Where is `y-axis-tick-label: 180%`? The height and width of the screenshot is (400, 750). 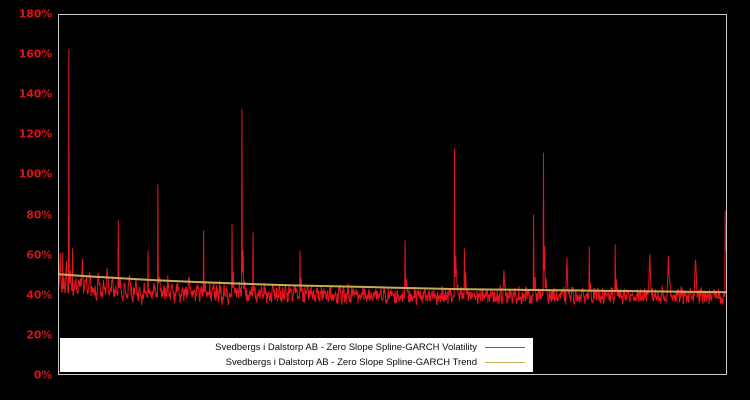 y-axis-tick-label: 180% is located at coordinates (35, 14).